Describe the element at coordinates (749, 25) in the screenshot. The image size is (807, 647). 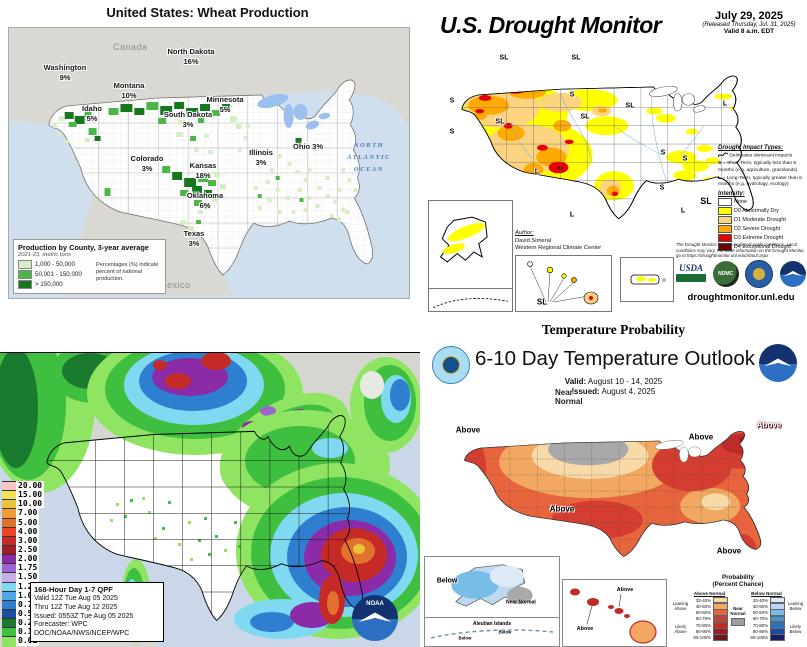
I see `drought-released: (Released Thursday, Jul. 31, 2025)` at that location.